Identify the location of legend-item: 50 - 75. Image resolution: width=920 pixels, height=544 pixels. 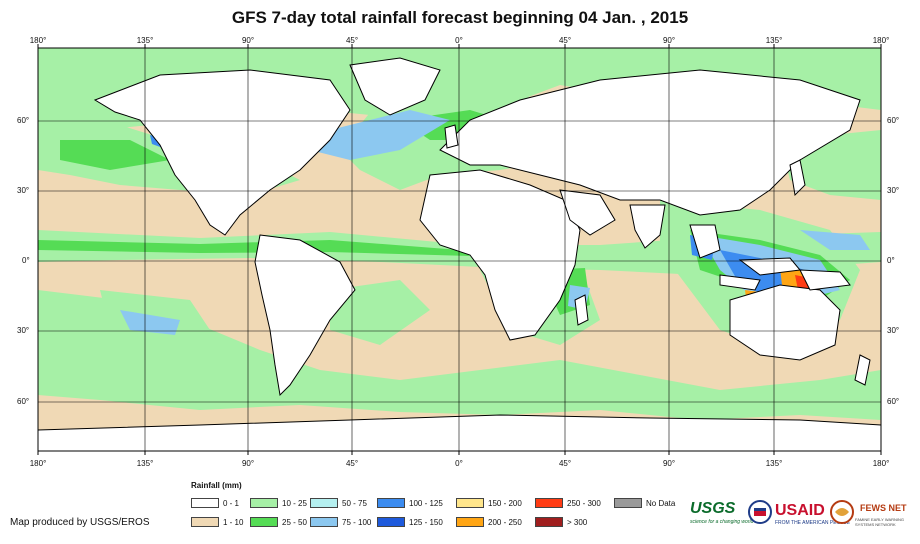
(338, 503).